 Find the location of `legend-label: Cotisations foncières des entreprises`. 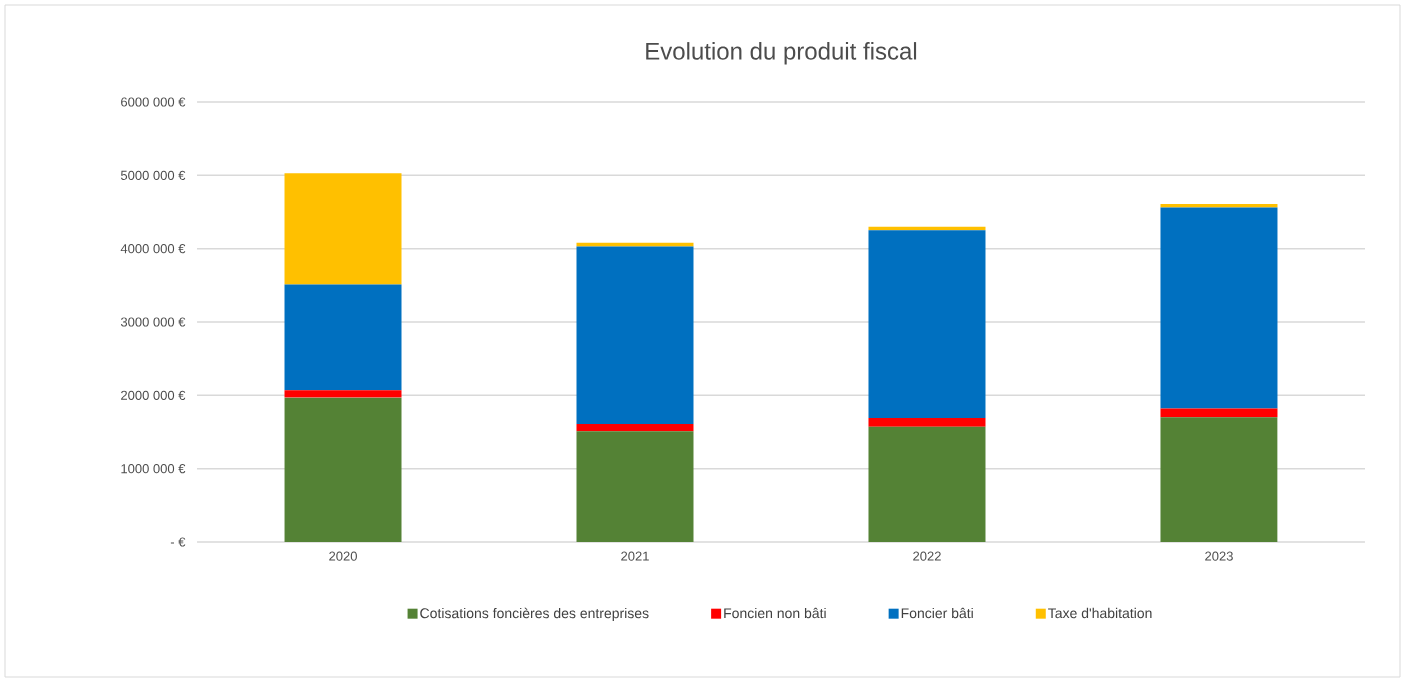

legend-label: Cotisations foncières des entreprises is located at coordinates (534, 614).